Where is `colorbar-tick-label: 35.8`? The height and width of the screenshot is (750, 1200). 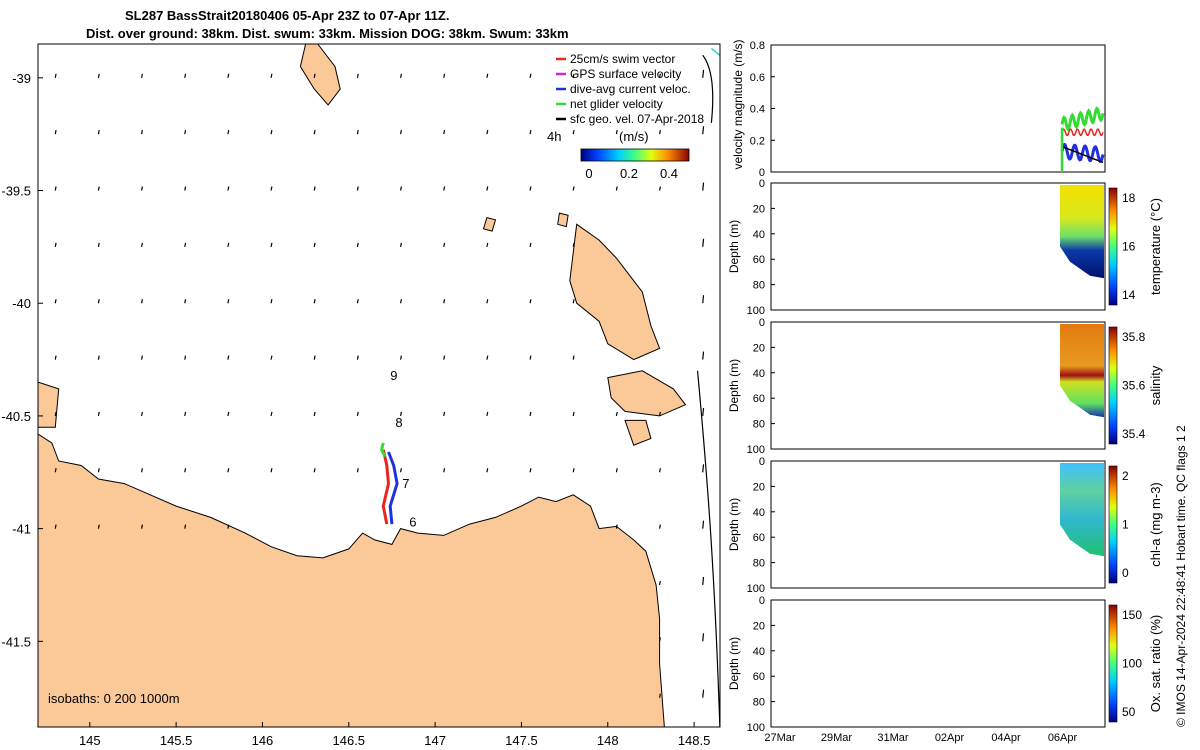
colorbar-tick-label: 35.8 is located at coordinates (1134, 337).